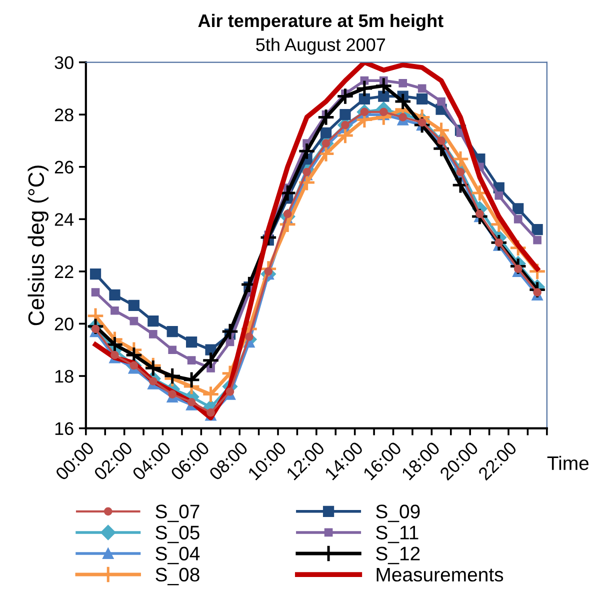  Describe the element at coordinates (398, 513) in the screenshot. I see `legend-label: S_09` at that location.